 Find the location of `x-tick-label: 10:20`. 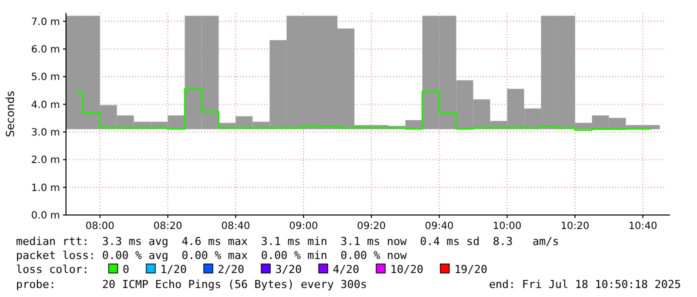

x-tick-label: 10:20 is located at coordinates (575, 226).